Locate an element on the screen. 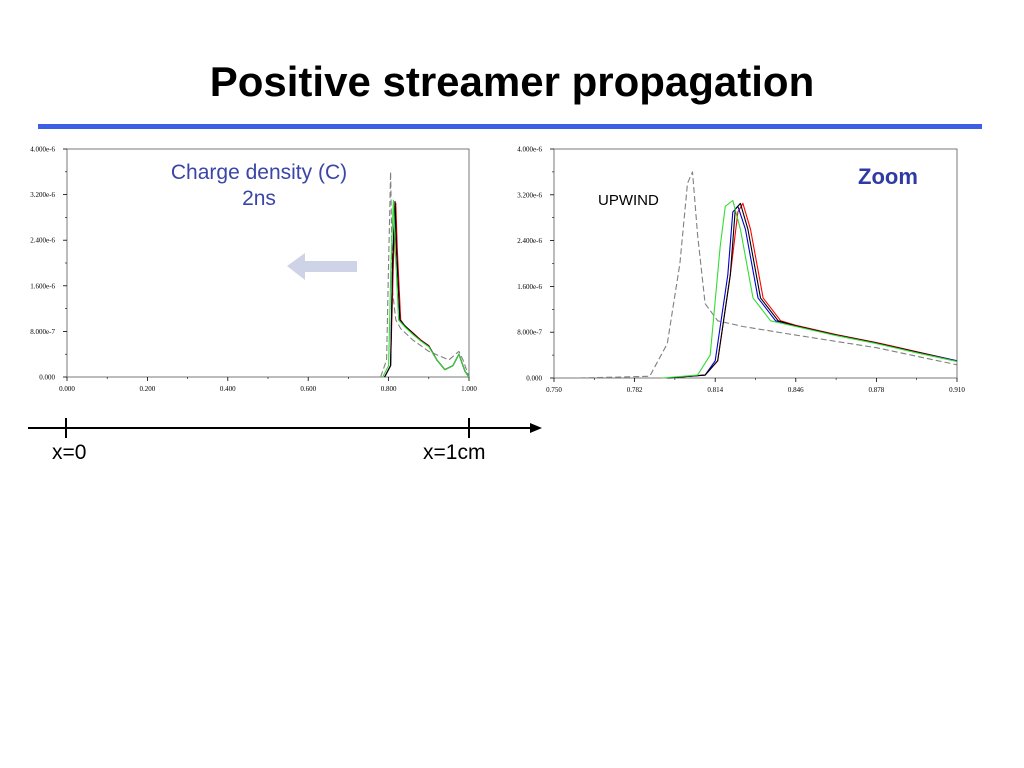  chart-right-y-tick-label: 3.200e-6 is located at coordinates (529, 195).